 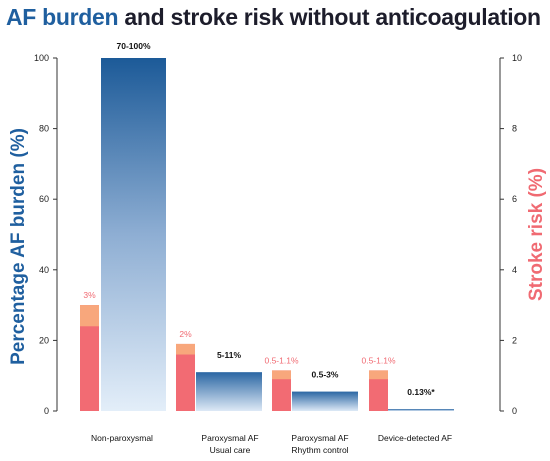 I want to click on af-burden-label: 5-11%, so click(x=229, y=355).